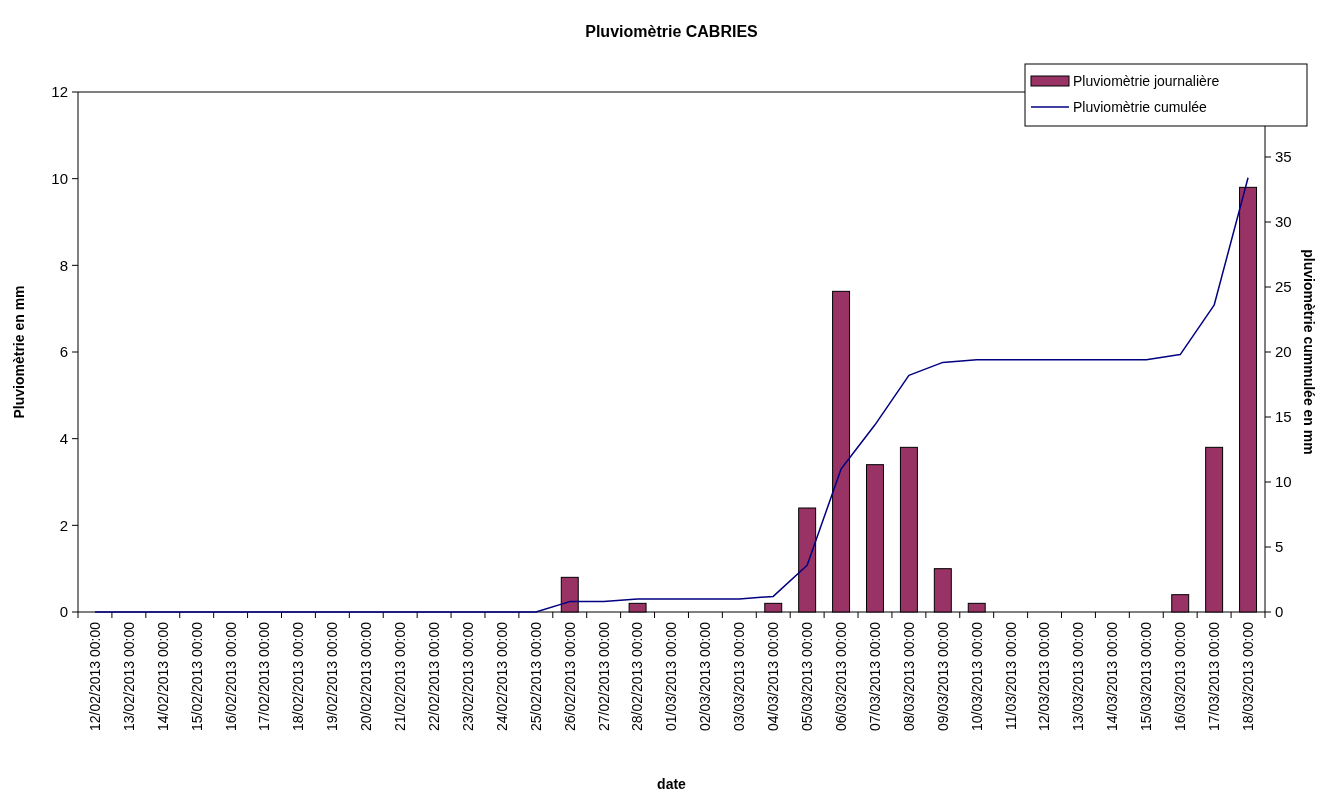 The height and width of the screenshot is (796, 1326). What do you see at coordinates (366, 676) in the screenshot?
I see `x-tick-label: 20/02/2013 00:00` at bounding box center [366, 676].